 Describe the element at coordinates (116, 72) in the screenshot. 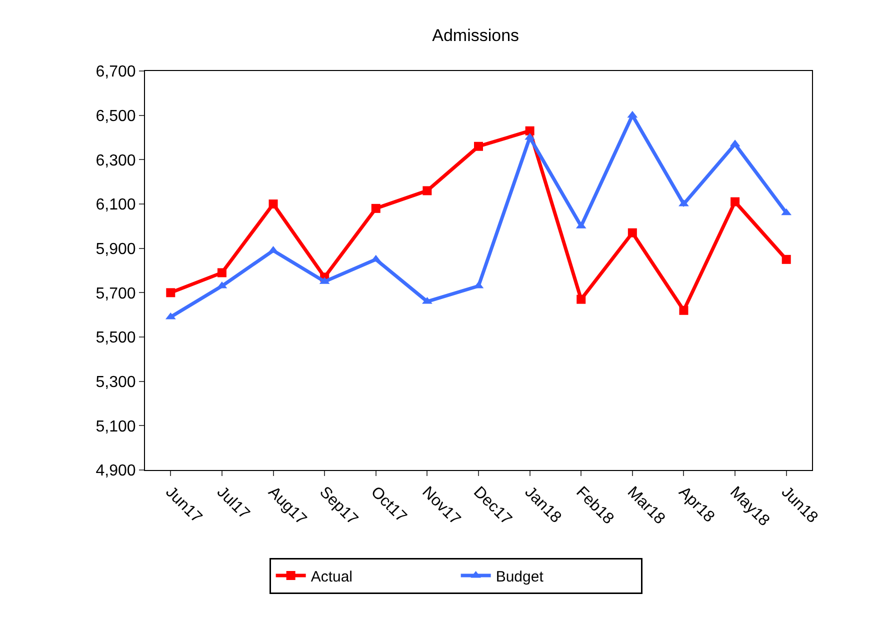

I see `y-tick-label: 6,700` at that location.